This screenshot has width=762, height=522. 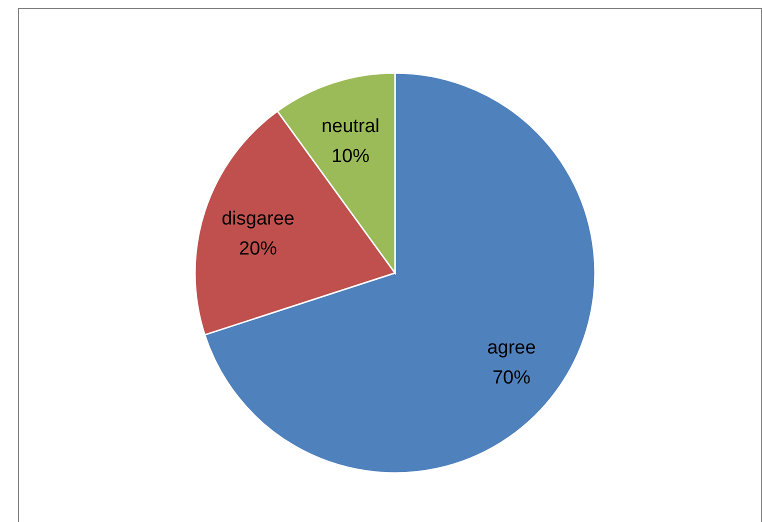 What do you see at coordinates (511, 378) in the screenshot?
I see `data-label: 70%` at bounding box center [511, 378].